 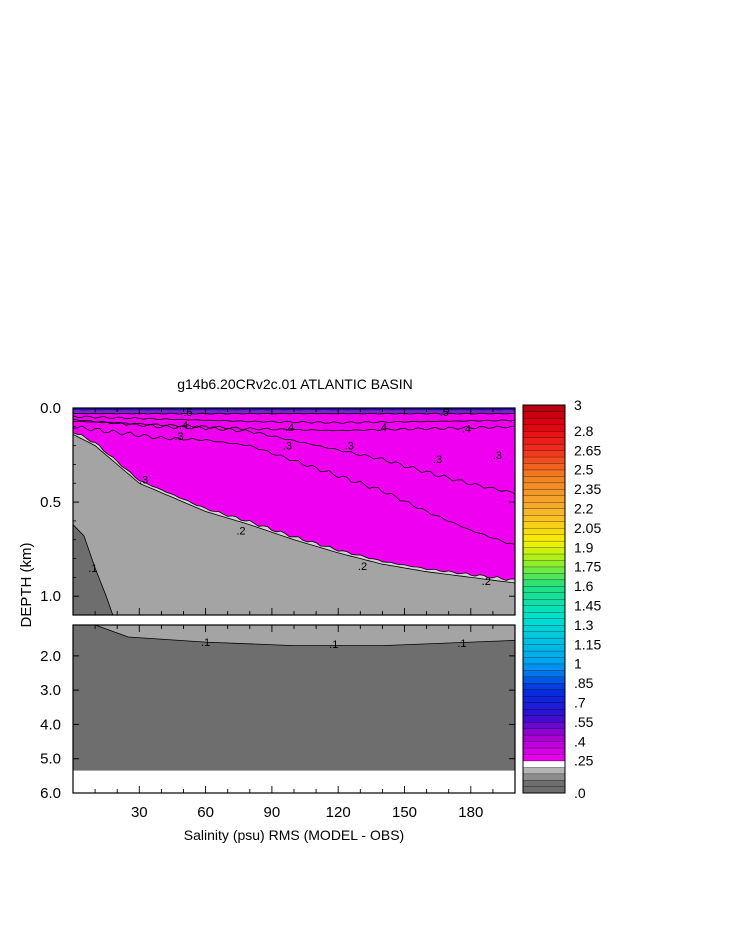 I want to click on colorbar-label: 2.65, so click(x=587, y=450).